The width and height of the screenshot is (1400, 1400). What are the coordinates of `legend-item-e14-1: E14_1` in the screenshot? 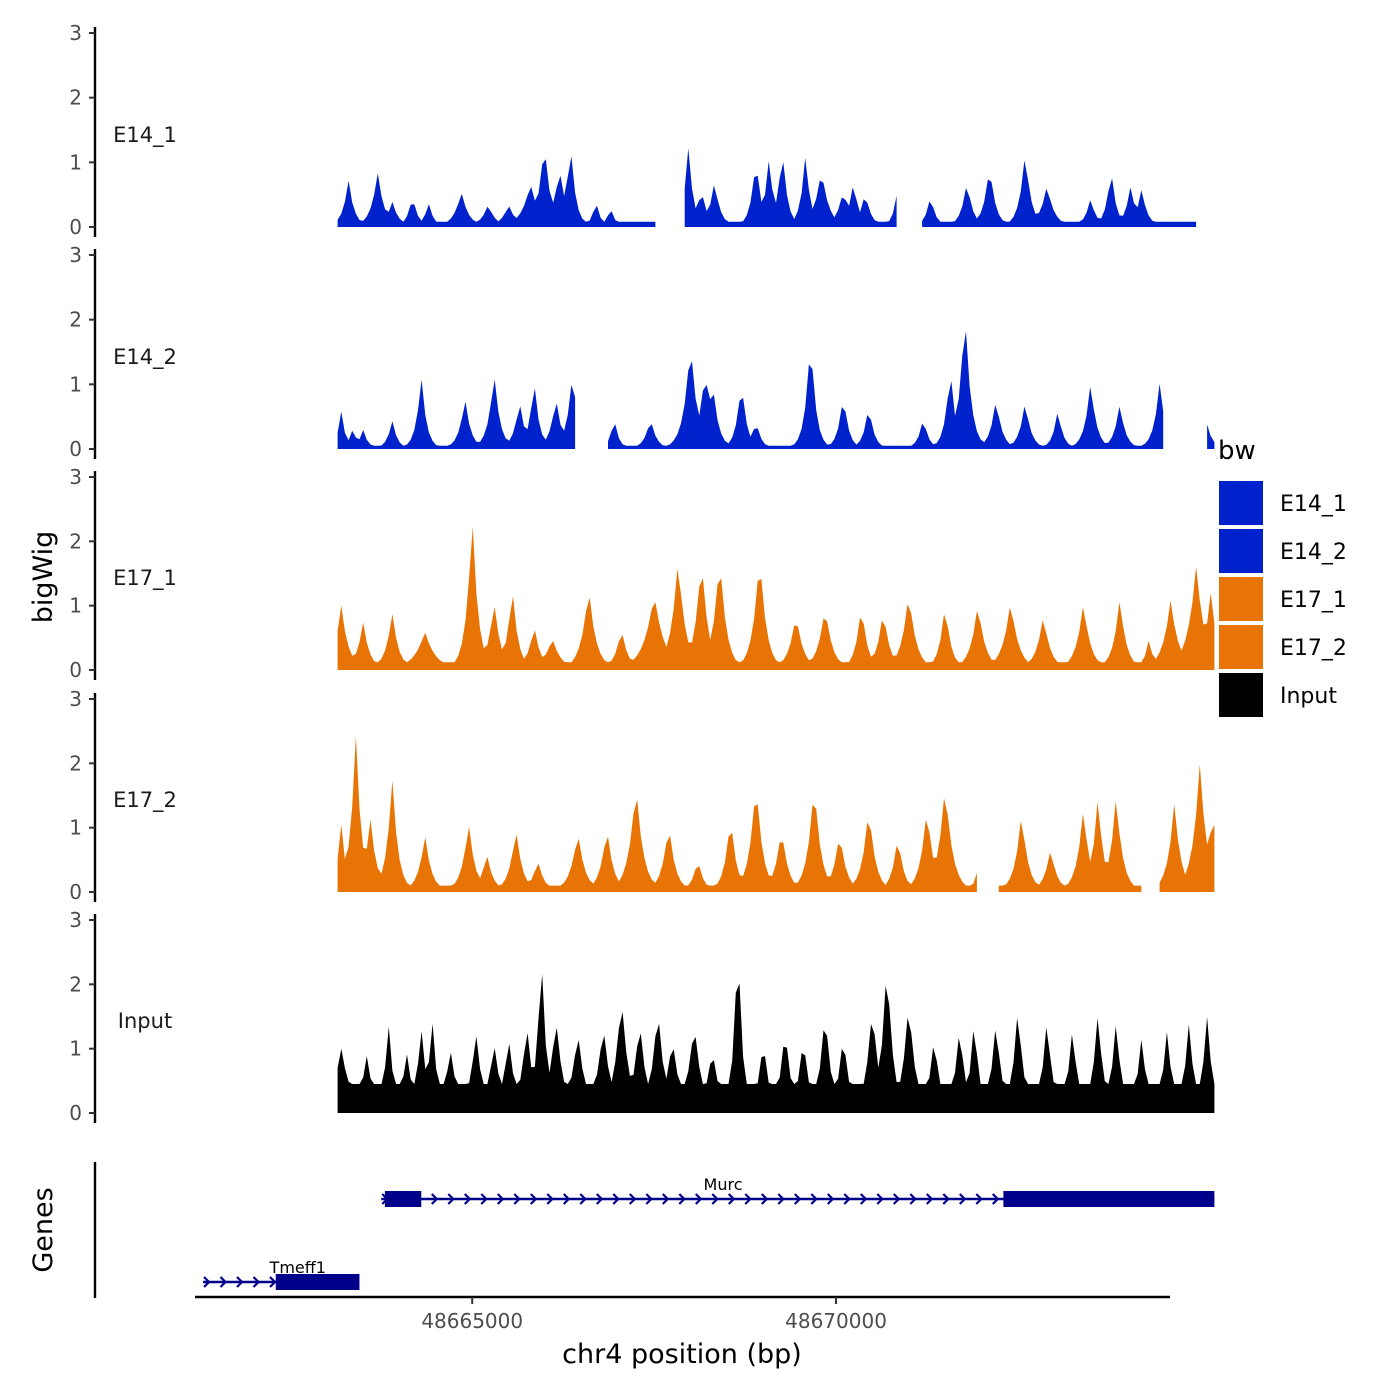 It's located at (1282, 503).